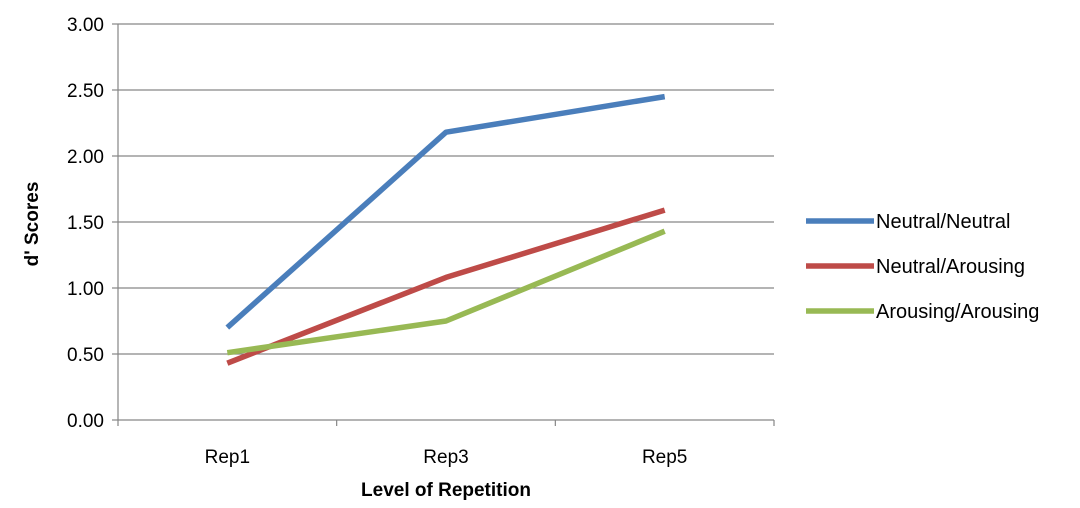  What do you see at coordinates (664, 457) in the screenshot?
I see `x-tick-label: Rep5` at bounding box center [664, 457].